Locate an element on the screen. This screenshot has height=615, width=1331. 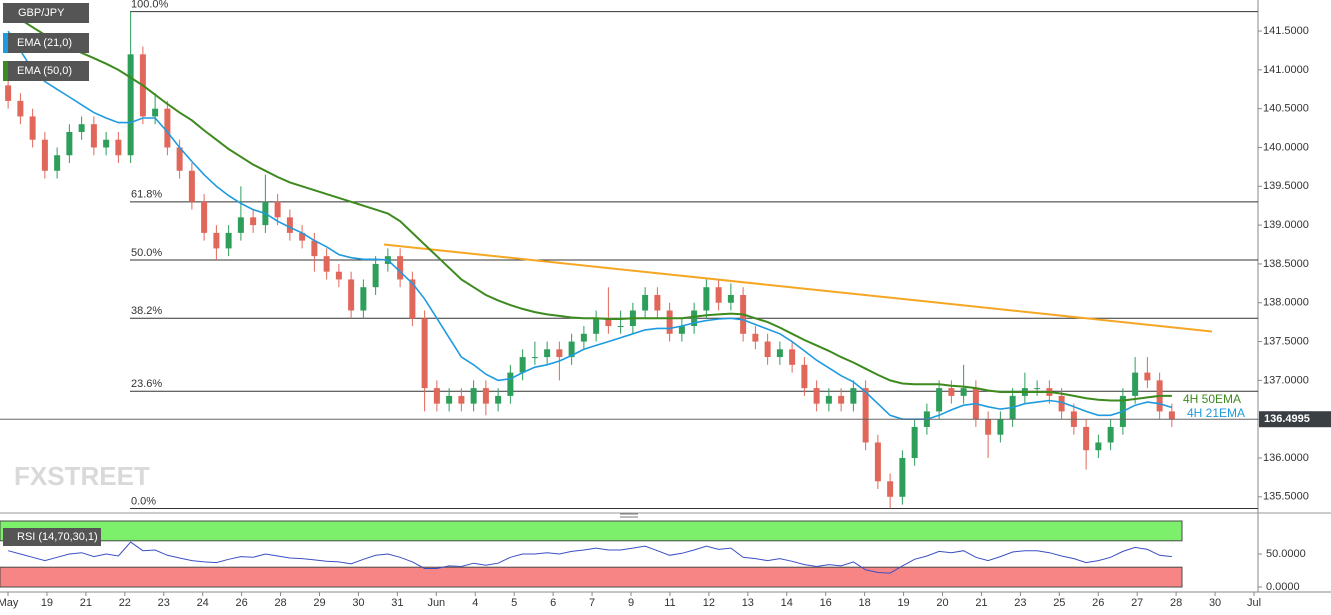
x-tick-label: 20 is located at coordinates (942, 603).